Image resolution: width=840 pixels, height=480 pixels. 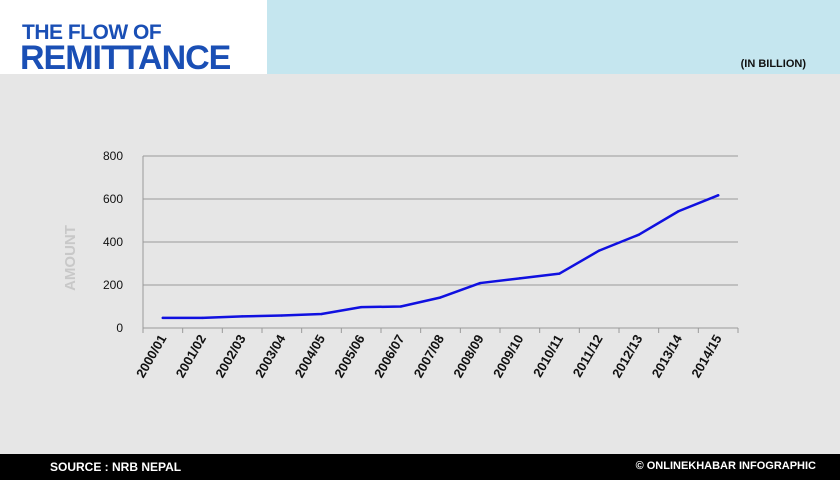 What do you see at coordinates (119, 328) in the screenshot?
I see `y-tick-label: 0` at bounding box center [119, 328].